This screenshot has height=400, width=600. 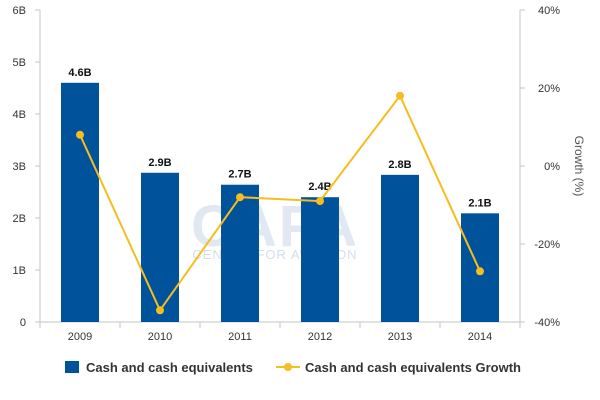 What do you see at coordinates (19, 115) in the screenshot?
I see `left-tick-label: 4B` at bounding box center [19, 115].